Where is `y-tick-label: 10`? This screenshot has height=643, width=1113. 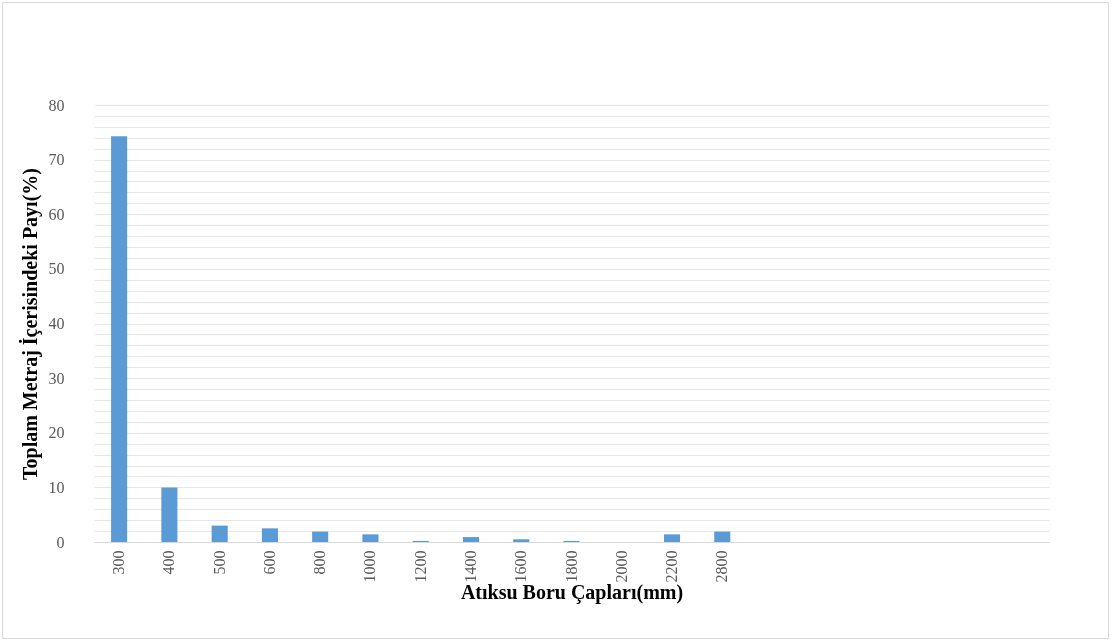
y-tick-label: 10 is located at coordinates (56, 487).